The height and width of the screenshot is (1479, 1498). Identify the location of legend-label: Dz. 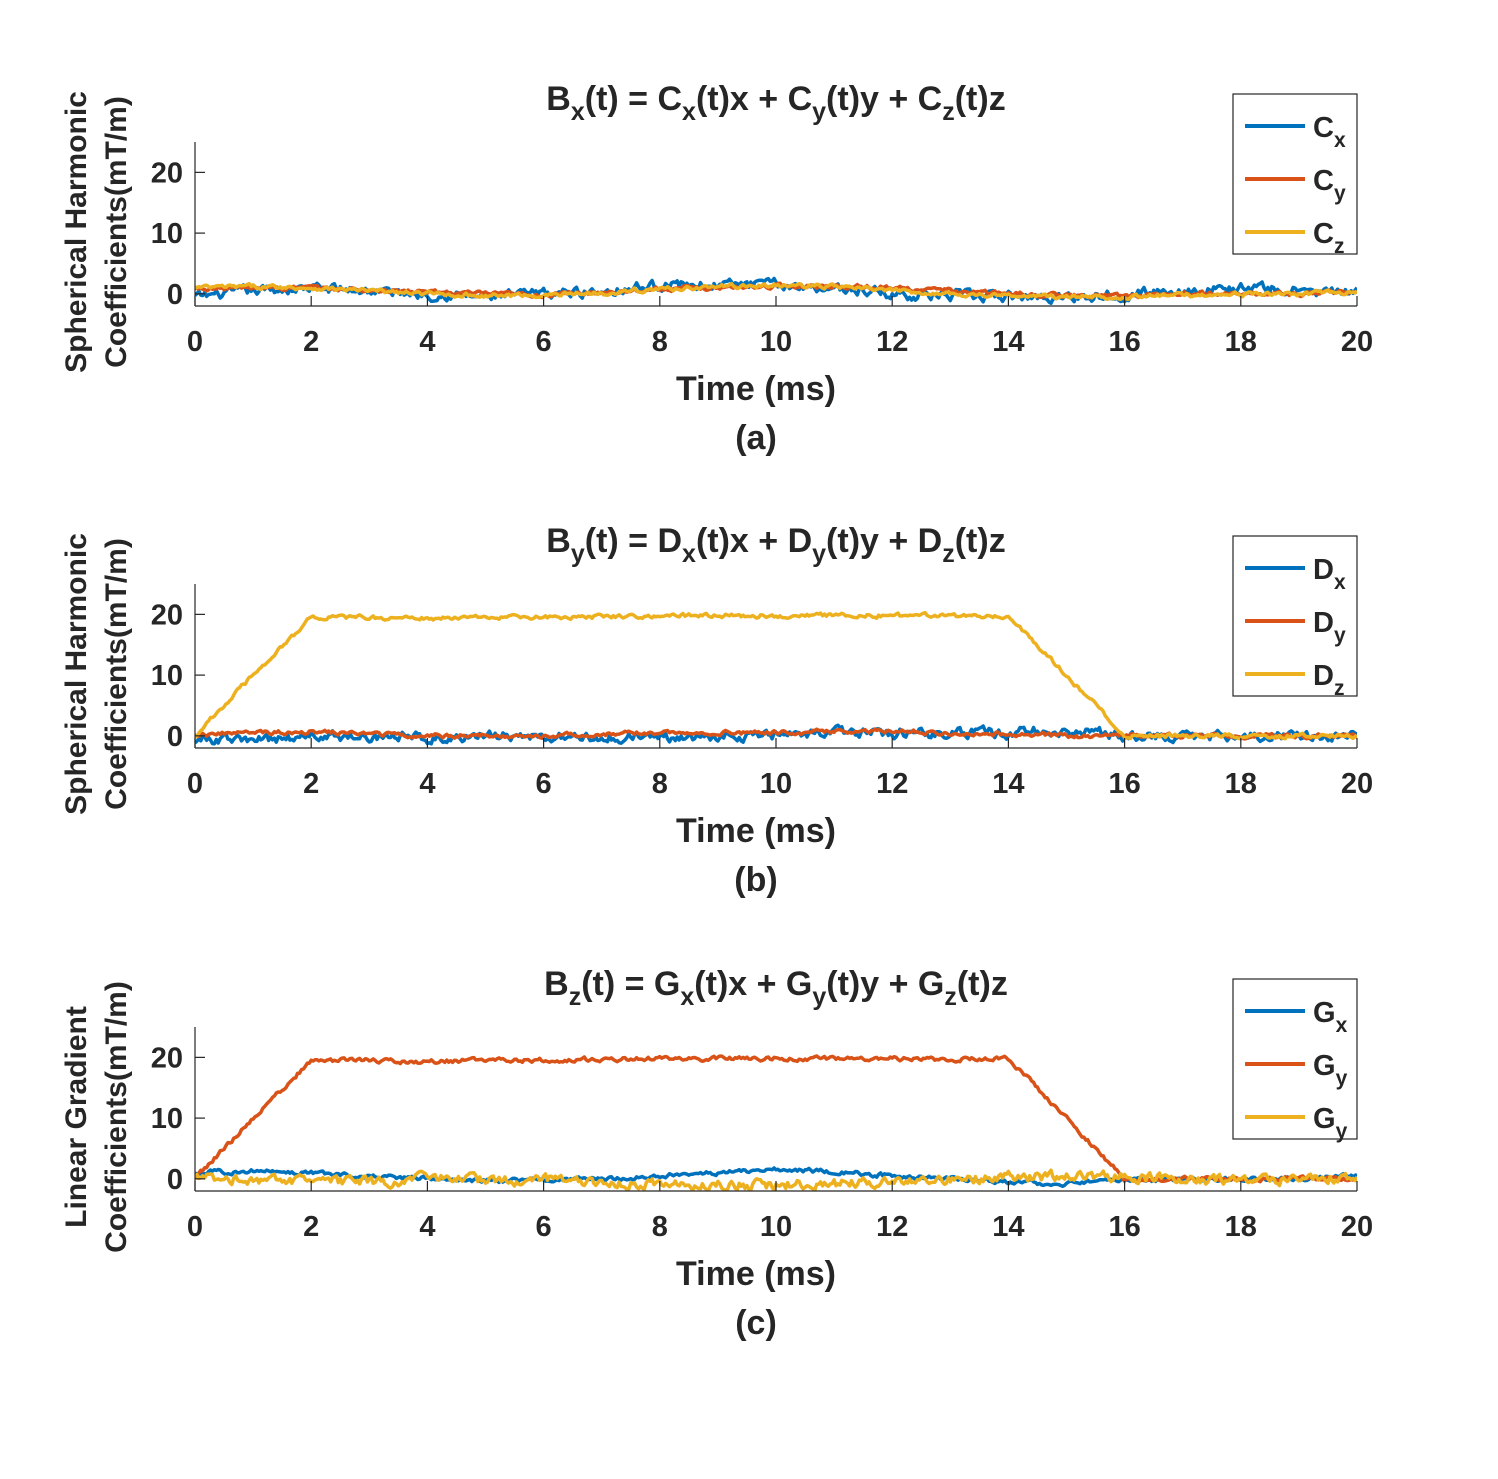
(1328, 680).